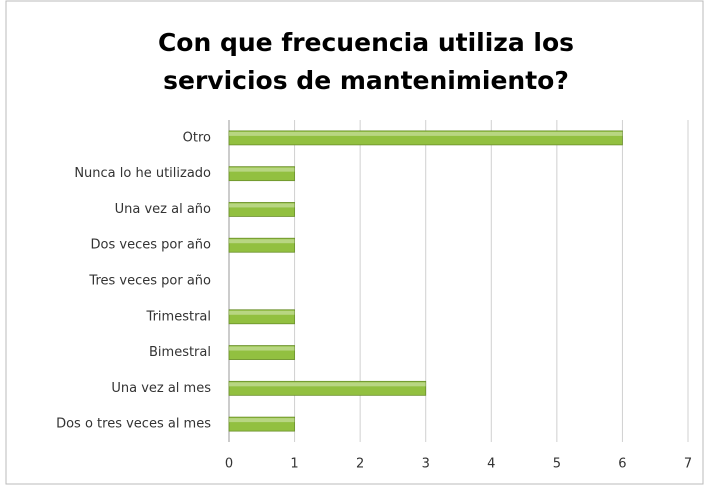  Describe the element at coordinates (161, 388) in the screenshot. I see `y-tick-label: Una vez al mes` at that location.